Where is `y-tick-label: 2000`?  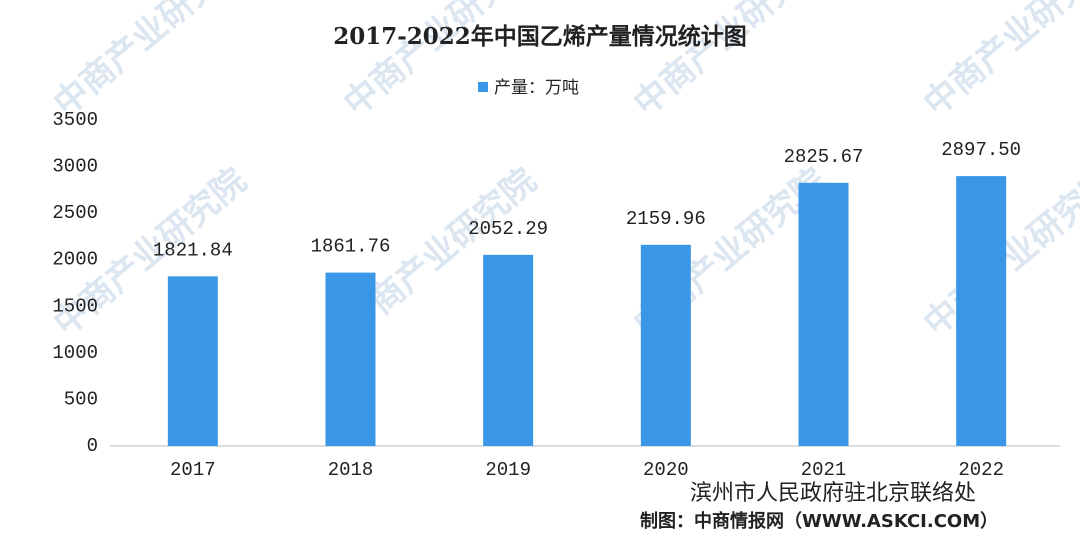 y-tick-label: 2000 is located at coordinates (75, 260).